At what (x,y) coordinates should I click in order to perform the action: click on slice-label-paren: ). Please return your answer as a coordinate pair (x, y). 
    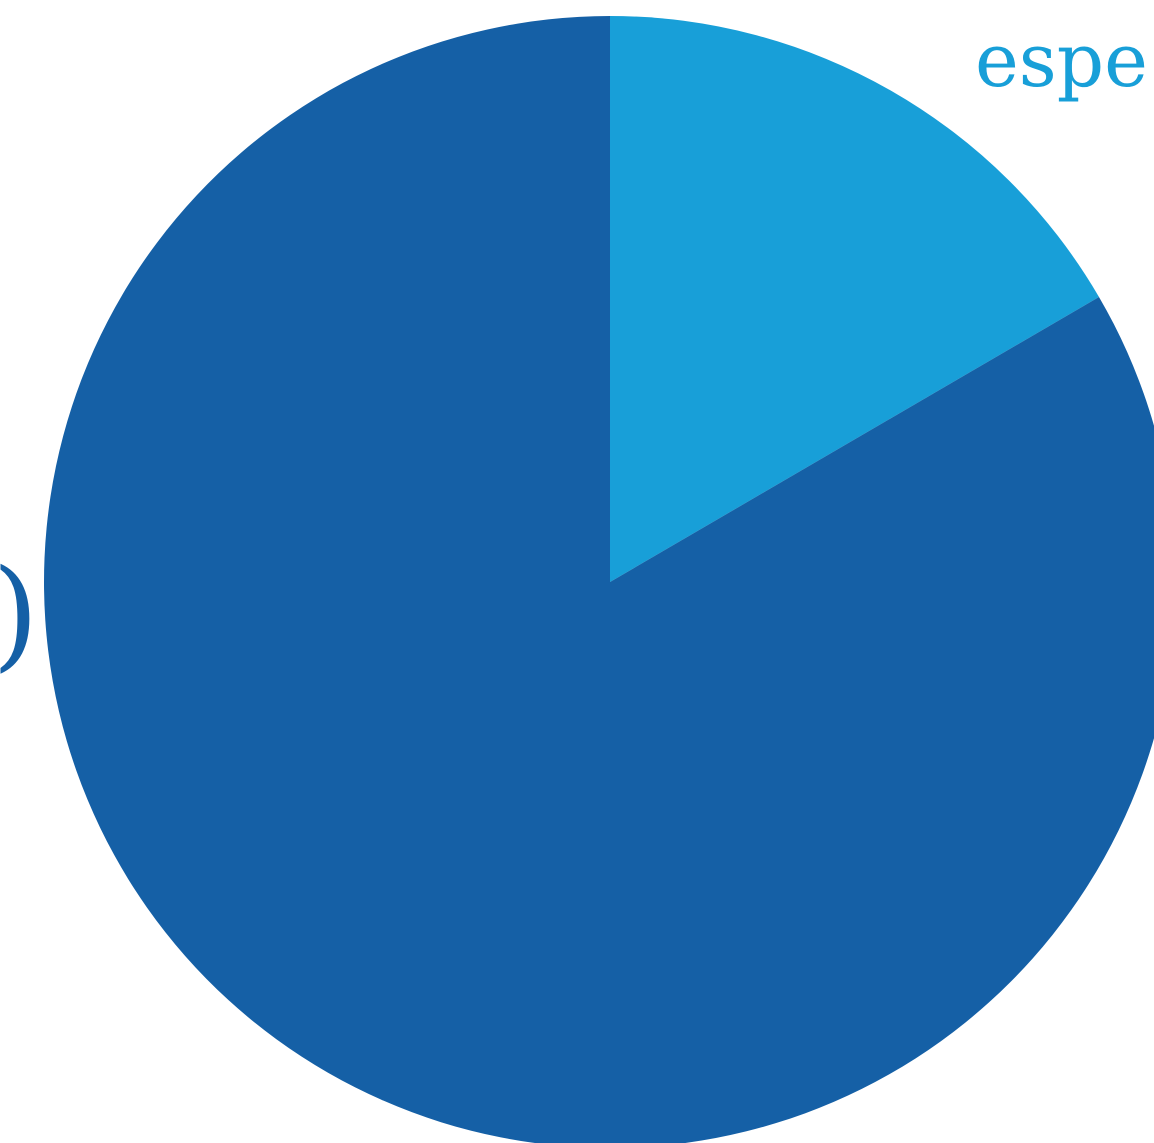
    Looking at the image, I should click on (19, 614).